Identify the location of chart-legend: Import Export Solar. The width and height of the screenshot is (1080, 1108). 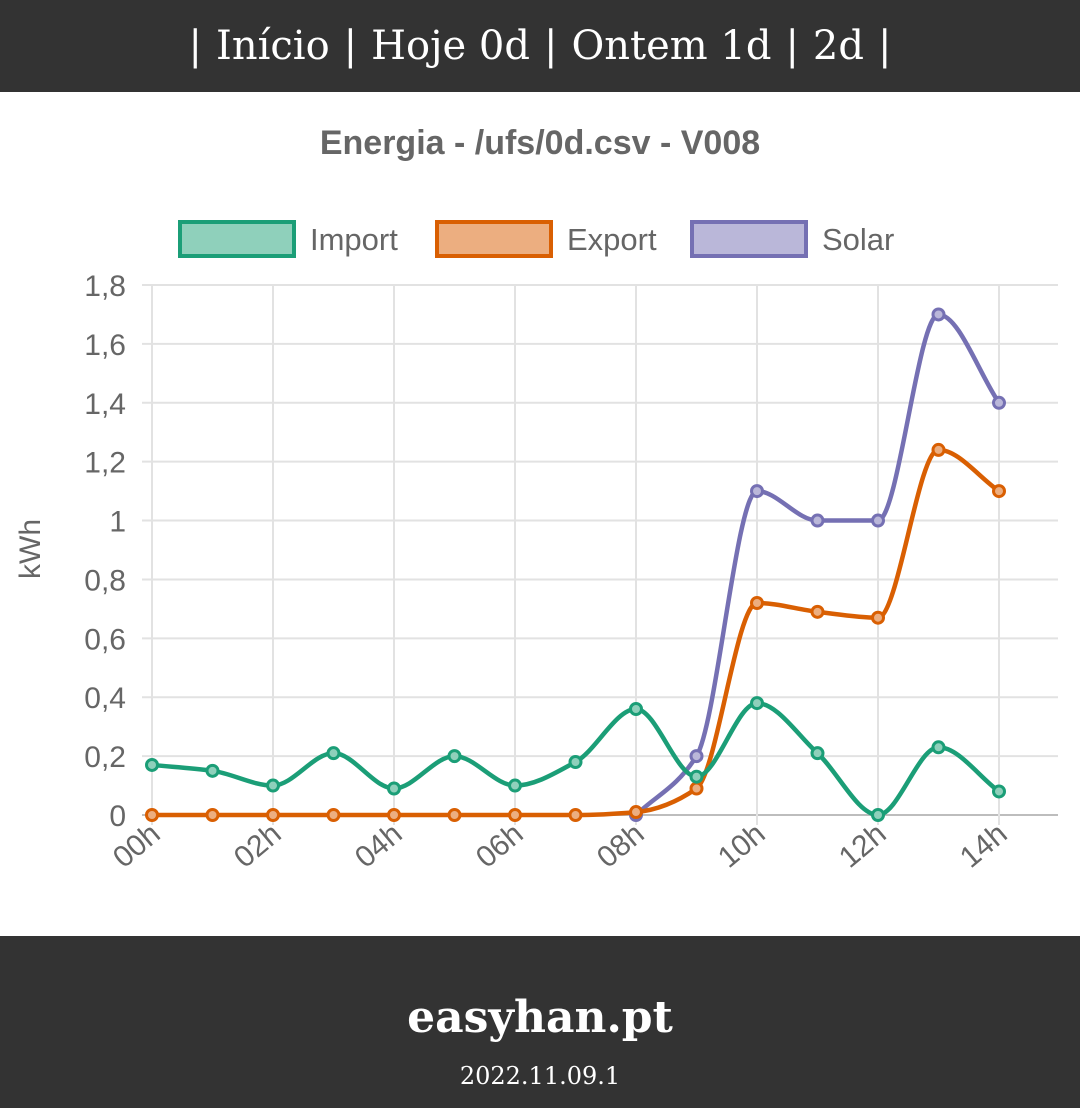
(536, 239).